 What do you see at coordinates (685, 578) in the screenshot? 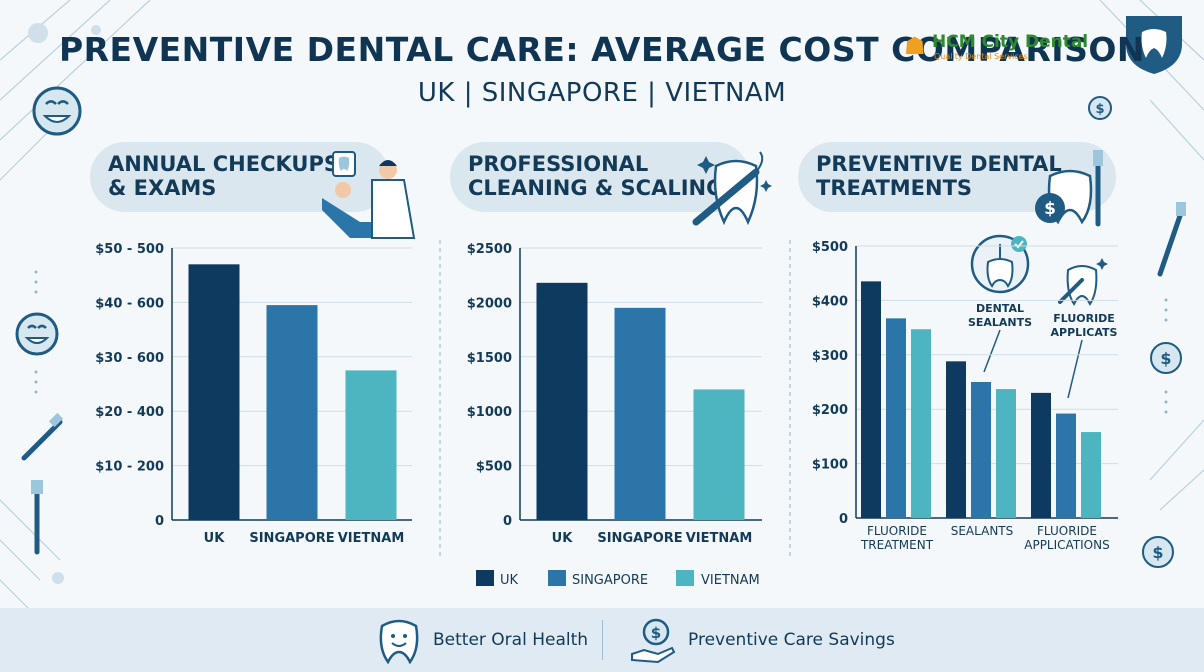
I see `legend-swatch-vietnam` at bounding box center [685, 578].